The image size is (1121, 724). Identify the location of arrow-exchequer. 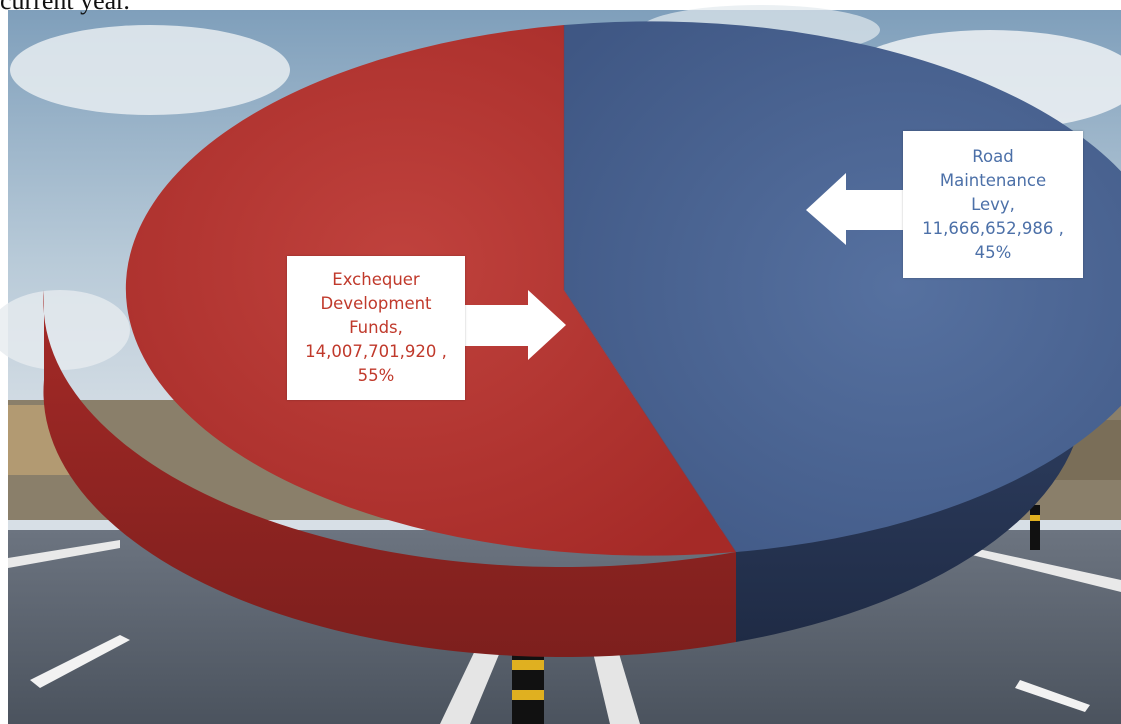
(515, 325).